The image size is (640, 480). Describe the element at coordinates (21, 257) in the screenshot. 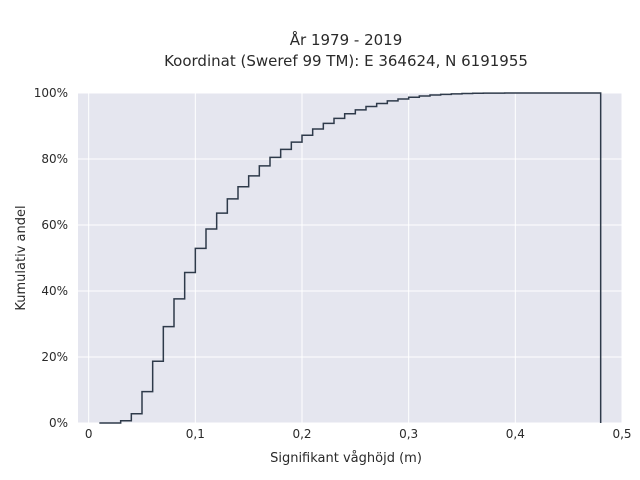

I see `y-axis-label: Kumulativ andel` at that location.